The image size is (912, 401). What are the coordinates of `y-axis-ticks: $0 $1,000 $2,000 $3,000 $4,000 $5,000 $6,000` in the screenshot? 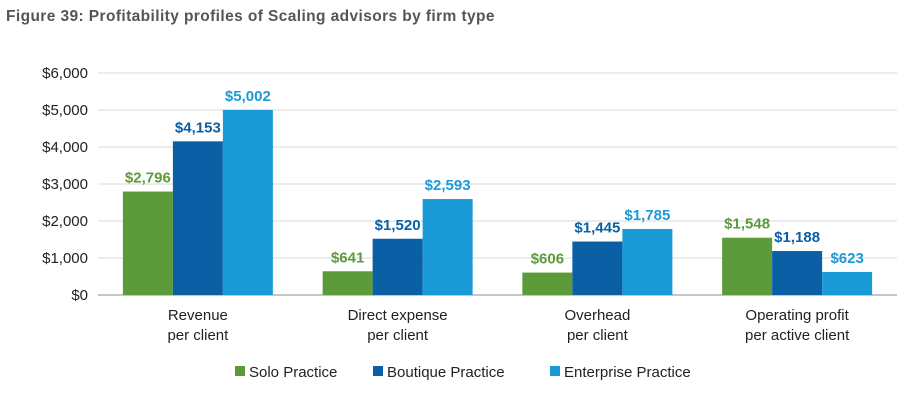 It's located at (65, 184).